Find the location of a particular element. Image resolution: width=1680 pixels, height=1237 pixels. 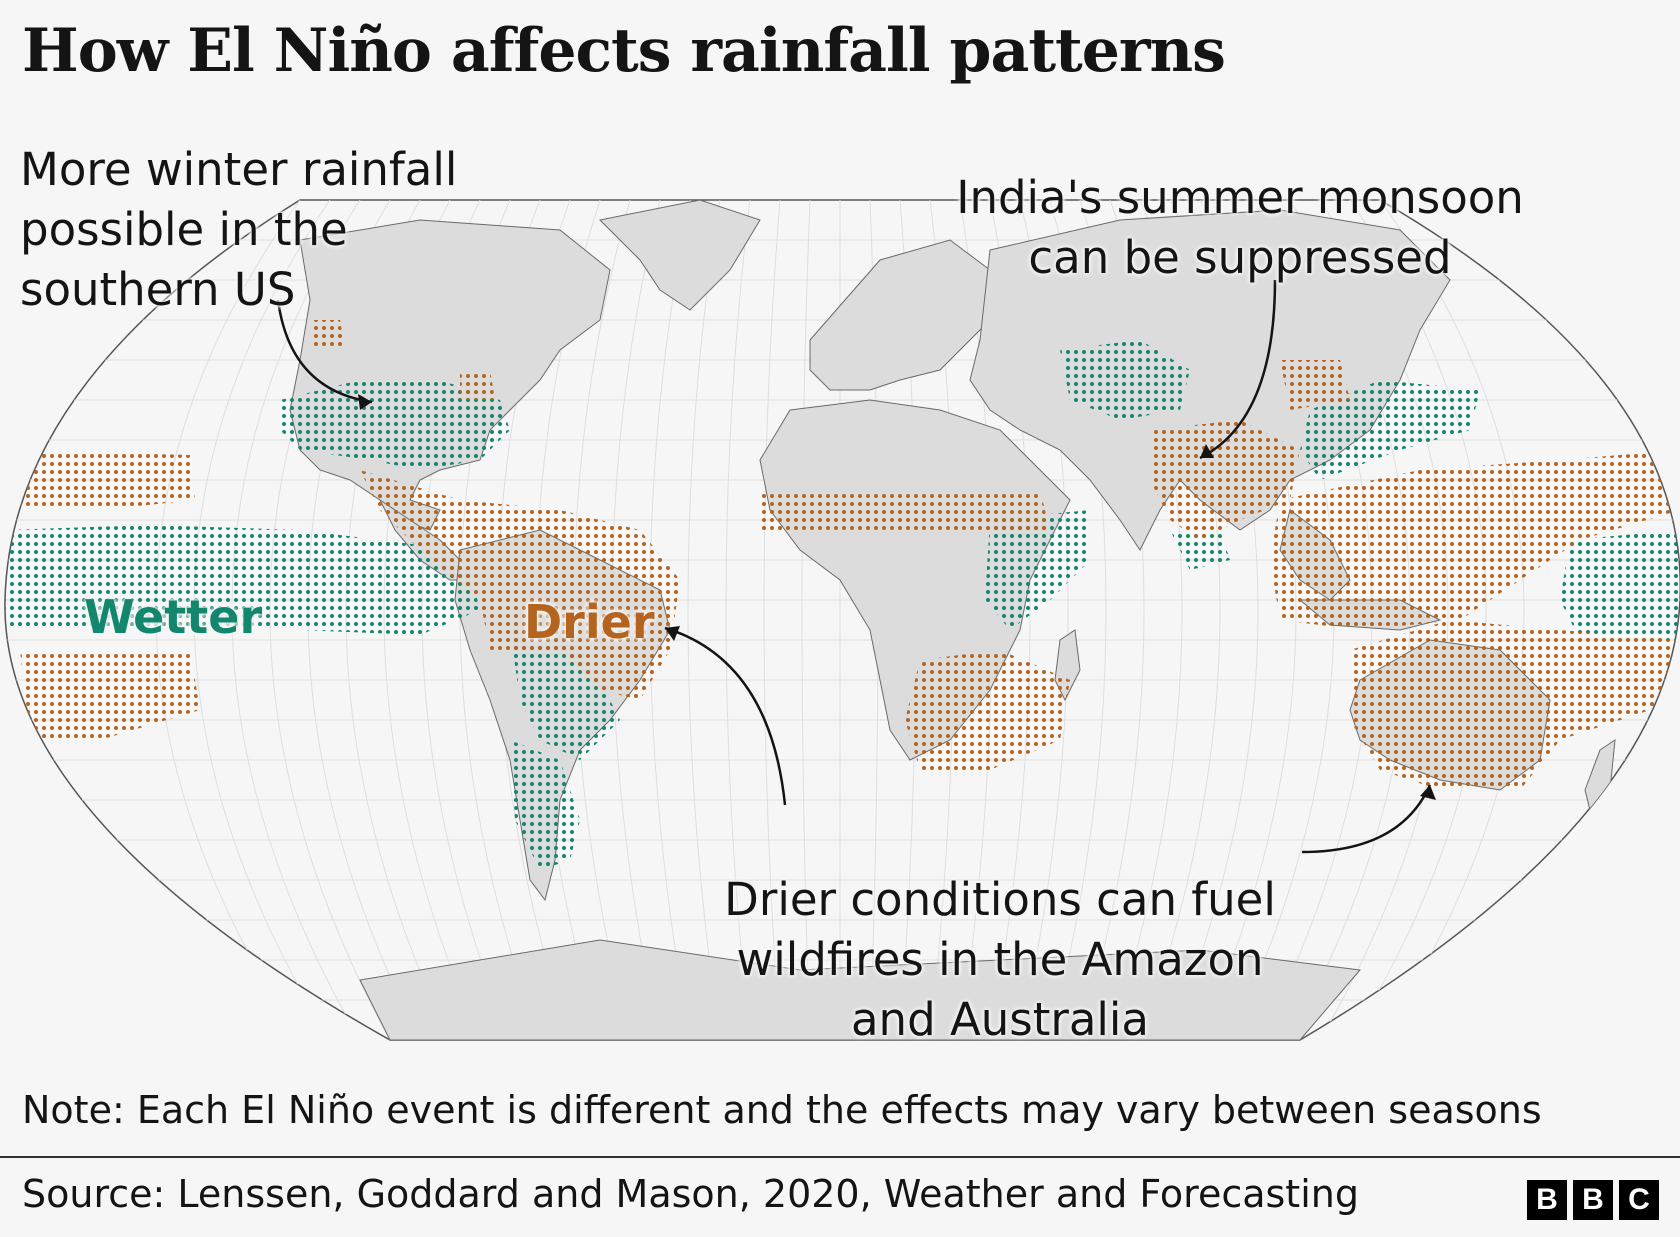

wetter-southern-us is located at coordinates (395, 425).